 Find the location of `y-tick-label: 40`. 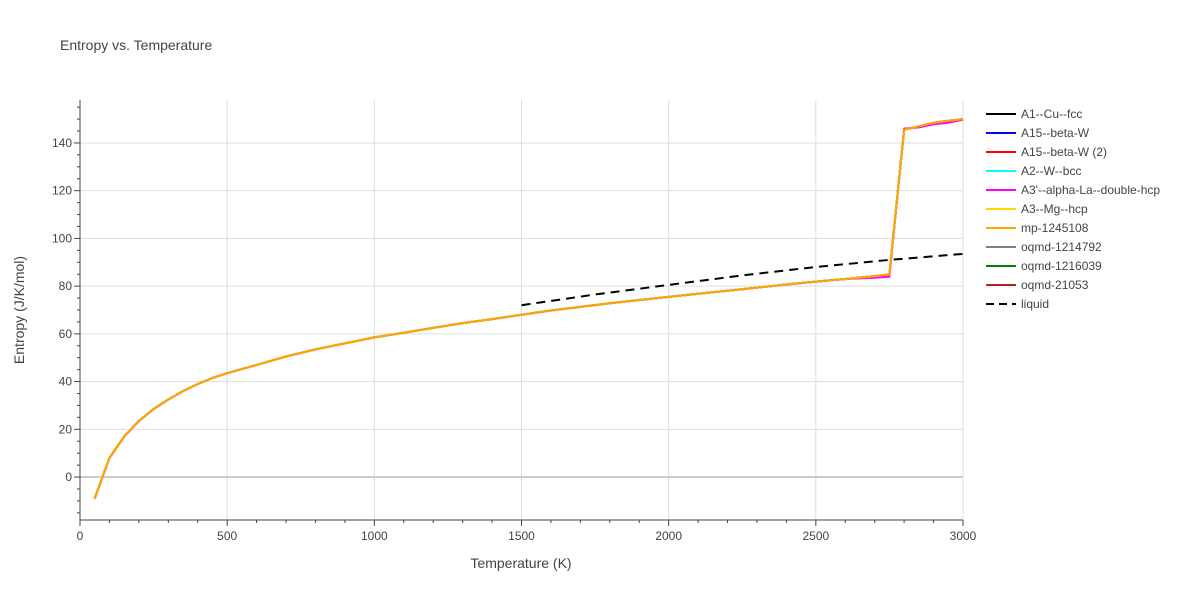

y-tick-label: 40 is located at coordinates (66, 382).